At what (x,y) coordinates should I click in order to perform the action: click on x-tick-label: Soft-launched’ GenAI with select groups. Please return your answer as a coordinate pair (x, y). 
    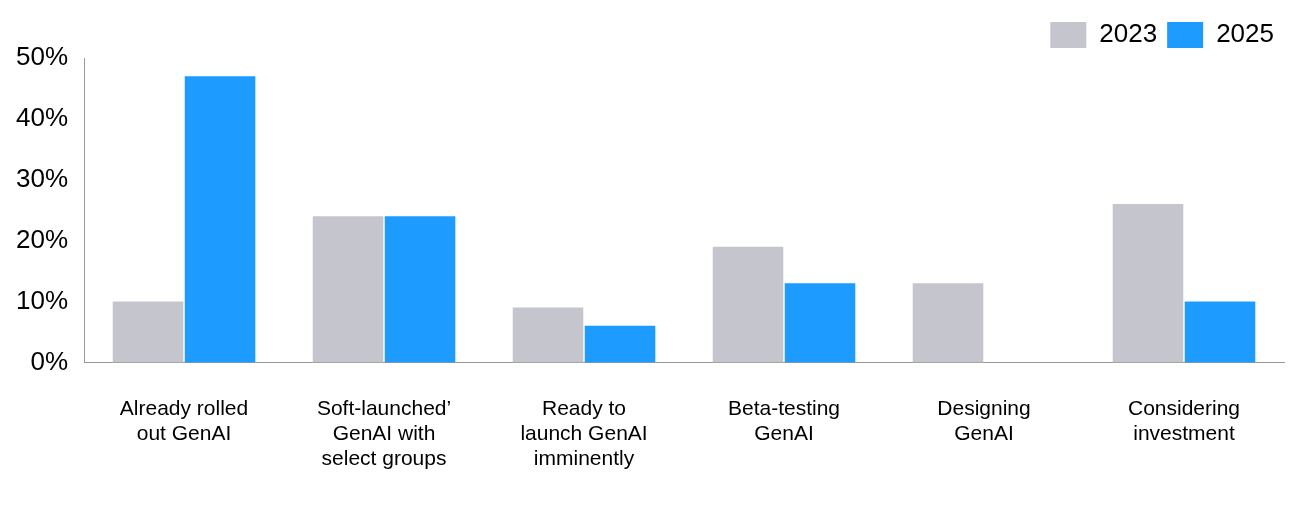
    Looking at the image, I should click on (384, 432).